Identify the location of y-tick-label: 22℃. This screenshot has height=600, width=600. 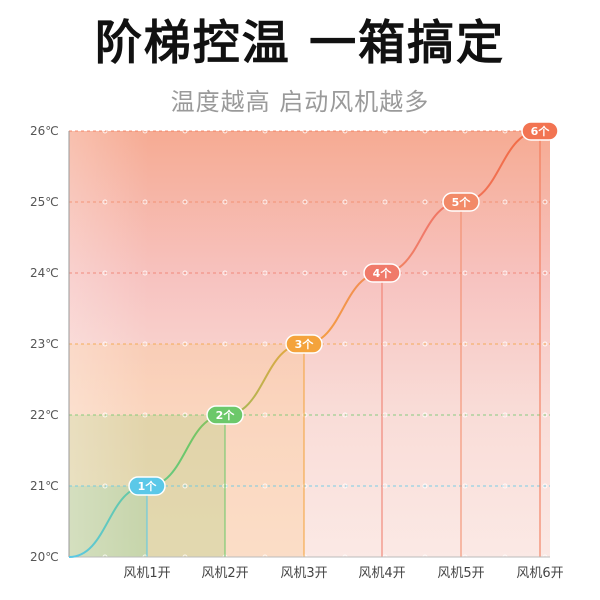
(44, 415).